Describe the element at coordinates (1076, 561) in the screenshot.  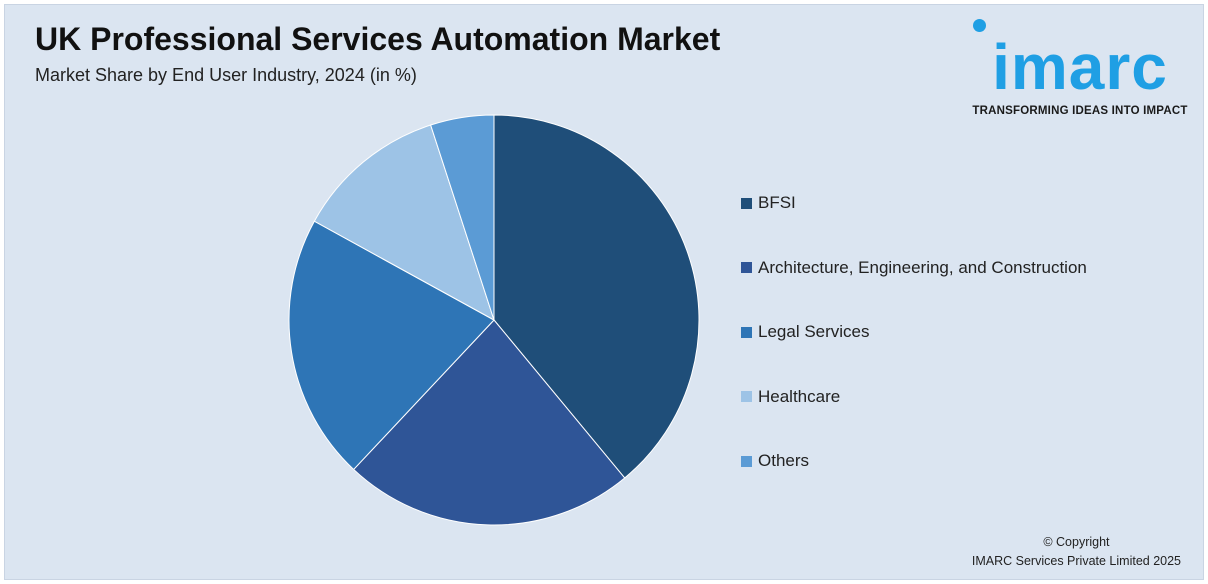
I see `copyright-line-2: IMARC Services Private Limited 2025` at that location.